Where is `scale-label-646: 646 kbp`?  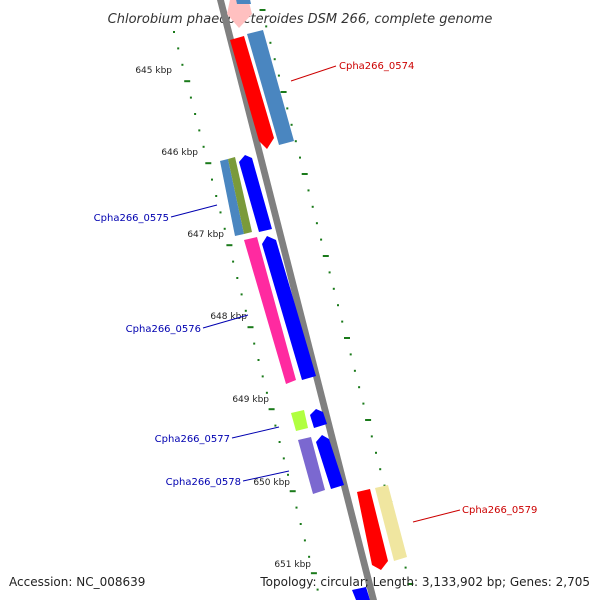 scale-label-646: 646 kbp is located at coordinates (179, 153).